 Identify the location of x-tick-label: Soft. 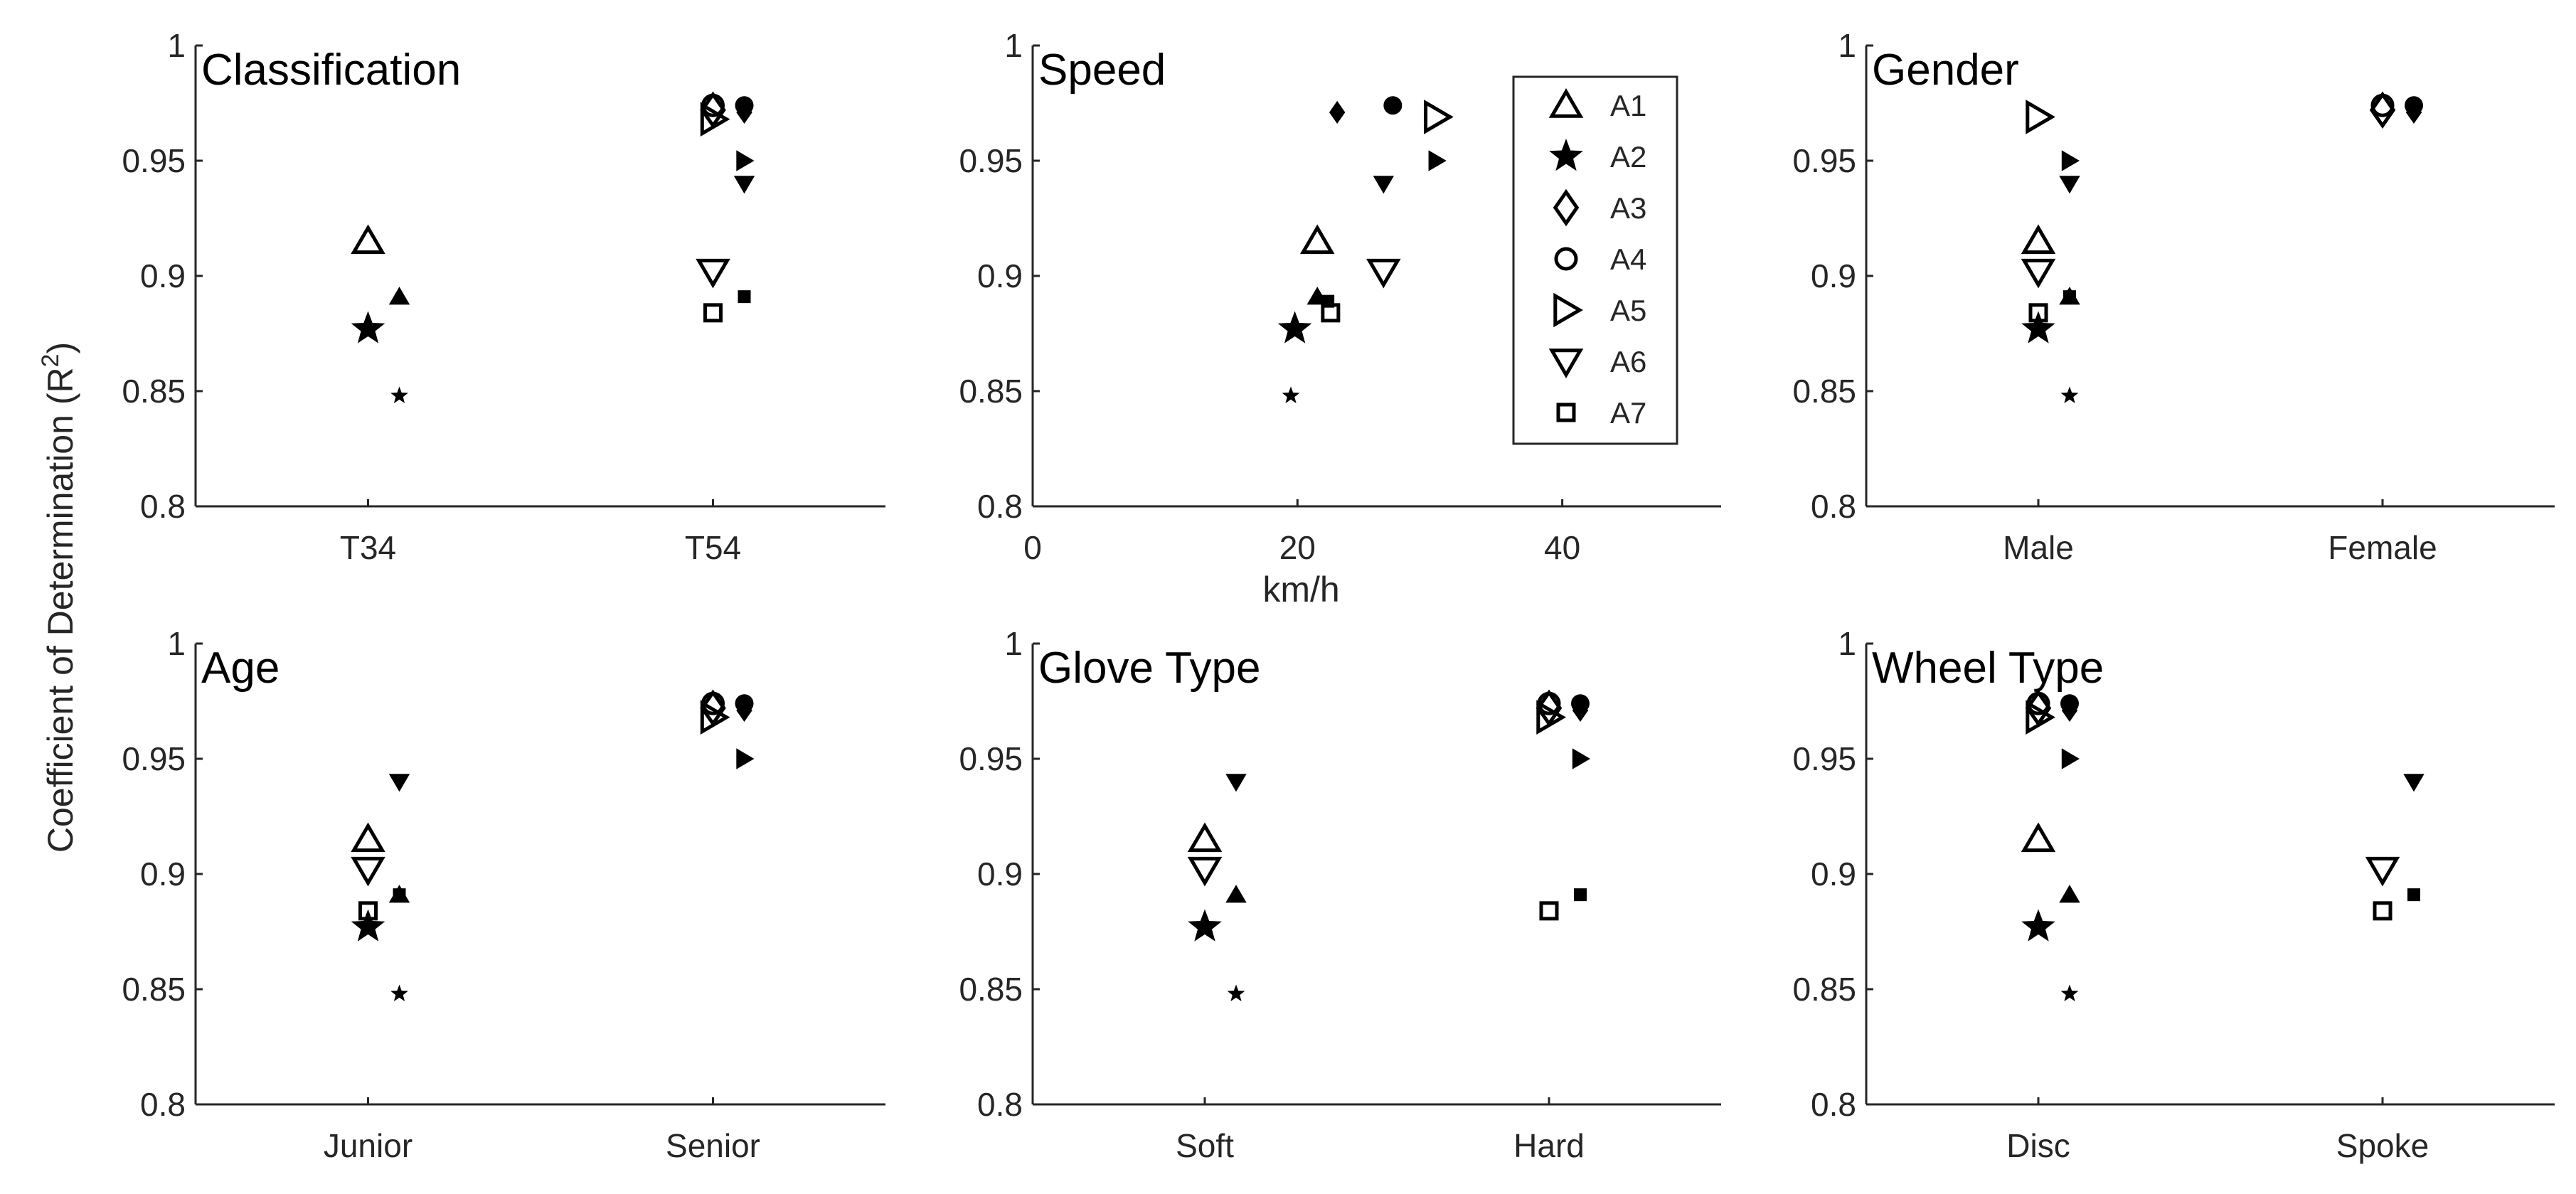
(1205, 1145).